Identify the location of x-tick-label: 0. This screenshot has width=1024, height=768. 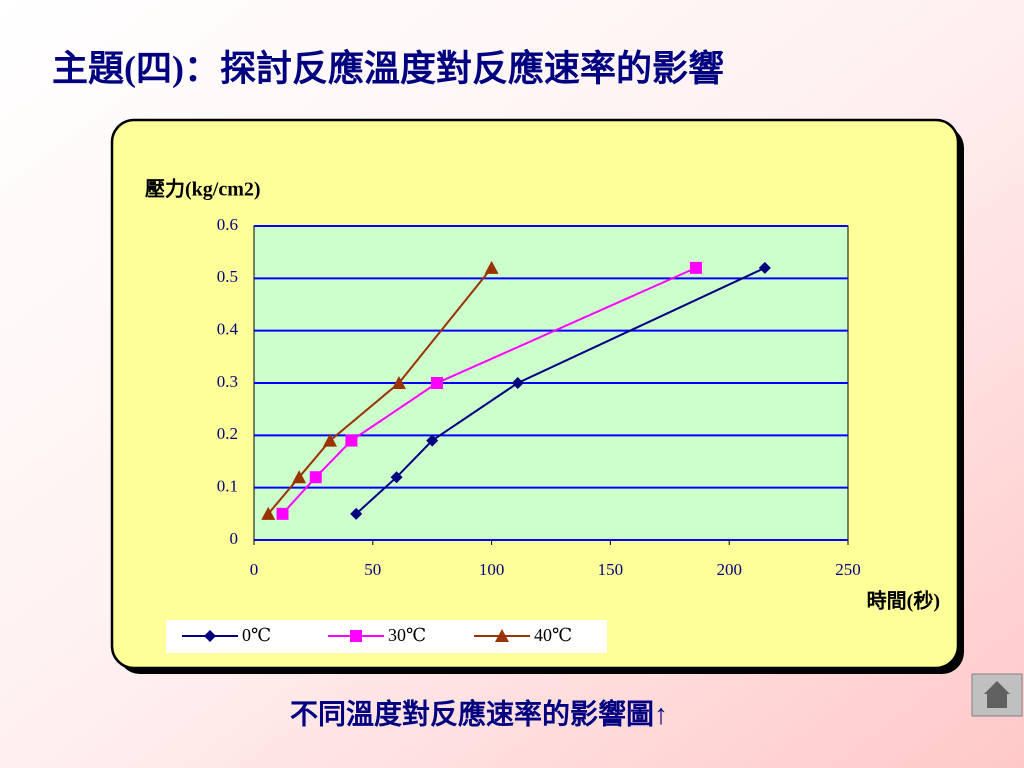
(254, 569).